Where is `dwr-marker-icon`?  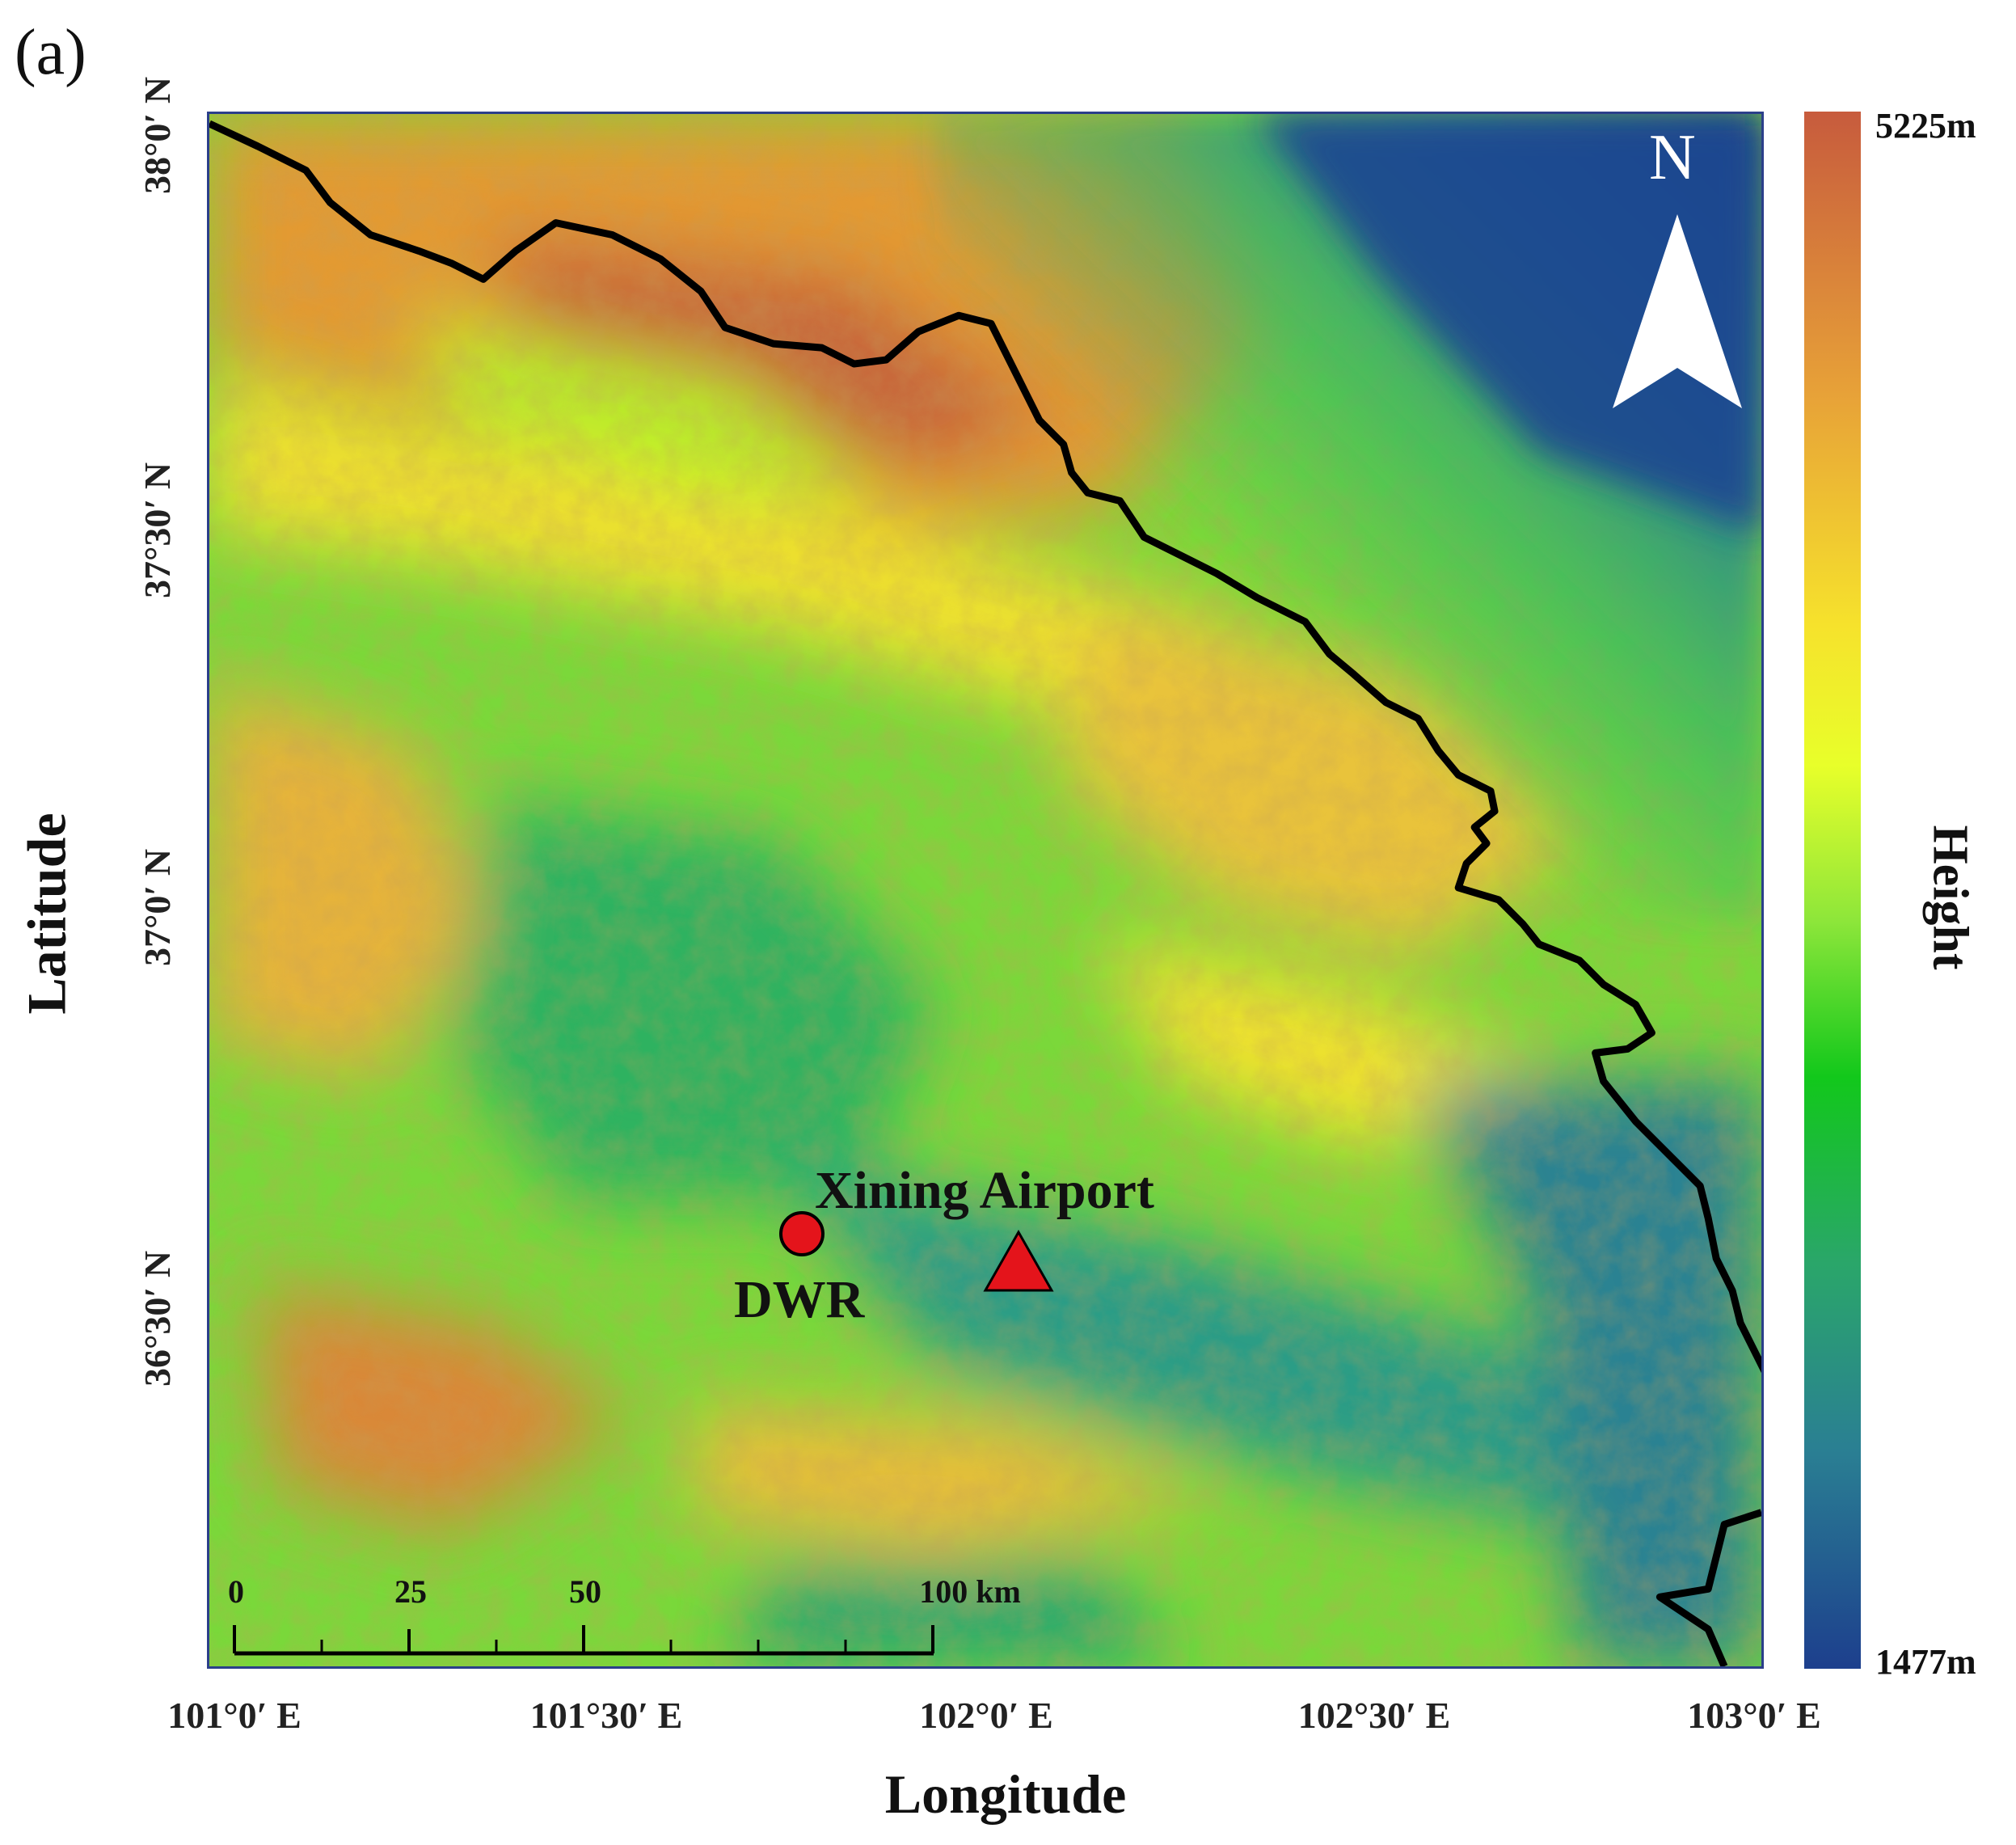
dwr-marker-icon is located at coordinates (802, 1233).